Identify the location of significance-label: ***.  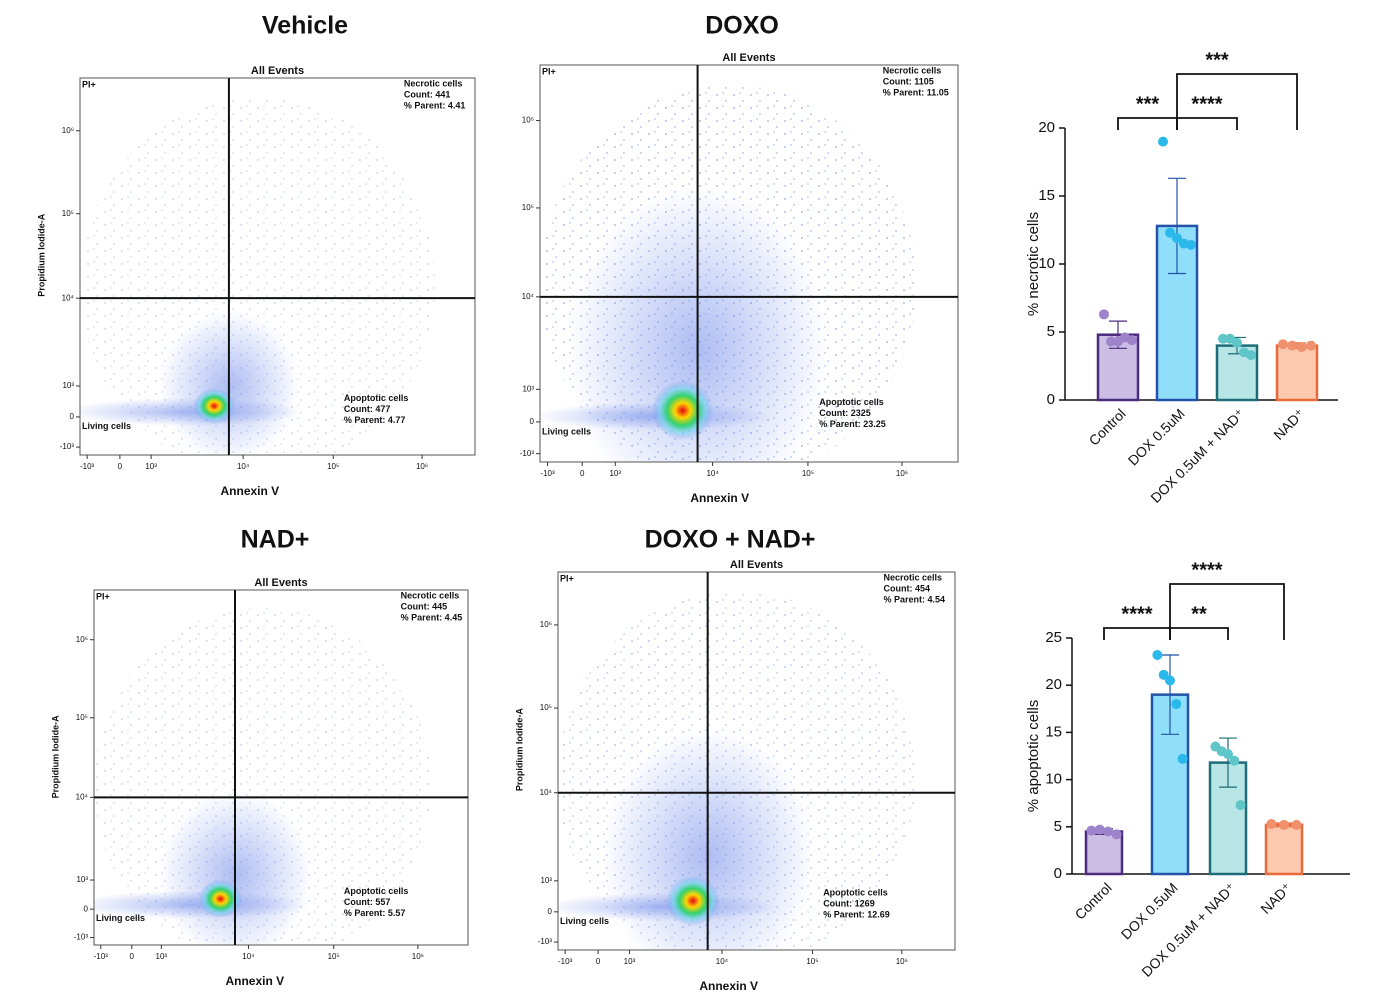
(1148, 104).